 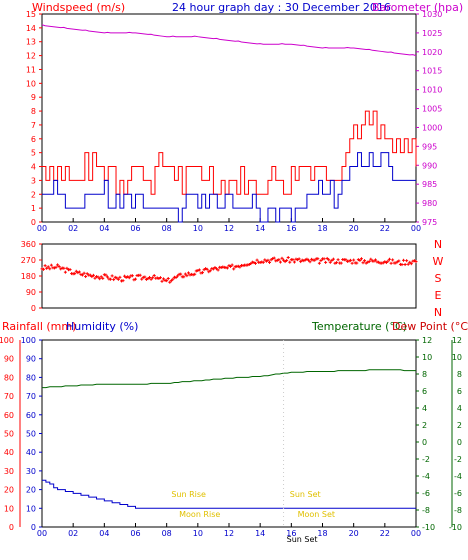 I want to click on dew-point-y-tick-label: -4, so click(x=458, y=476).